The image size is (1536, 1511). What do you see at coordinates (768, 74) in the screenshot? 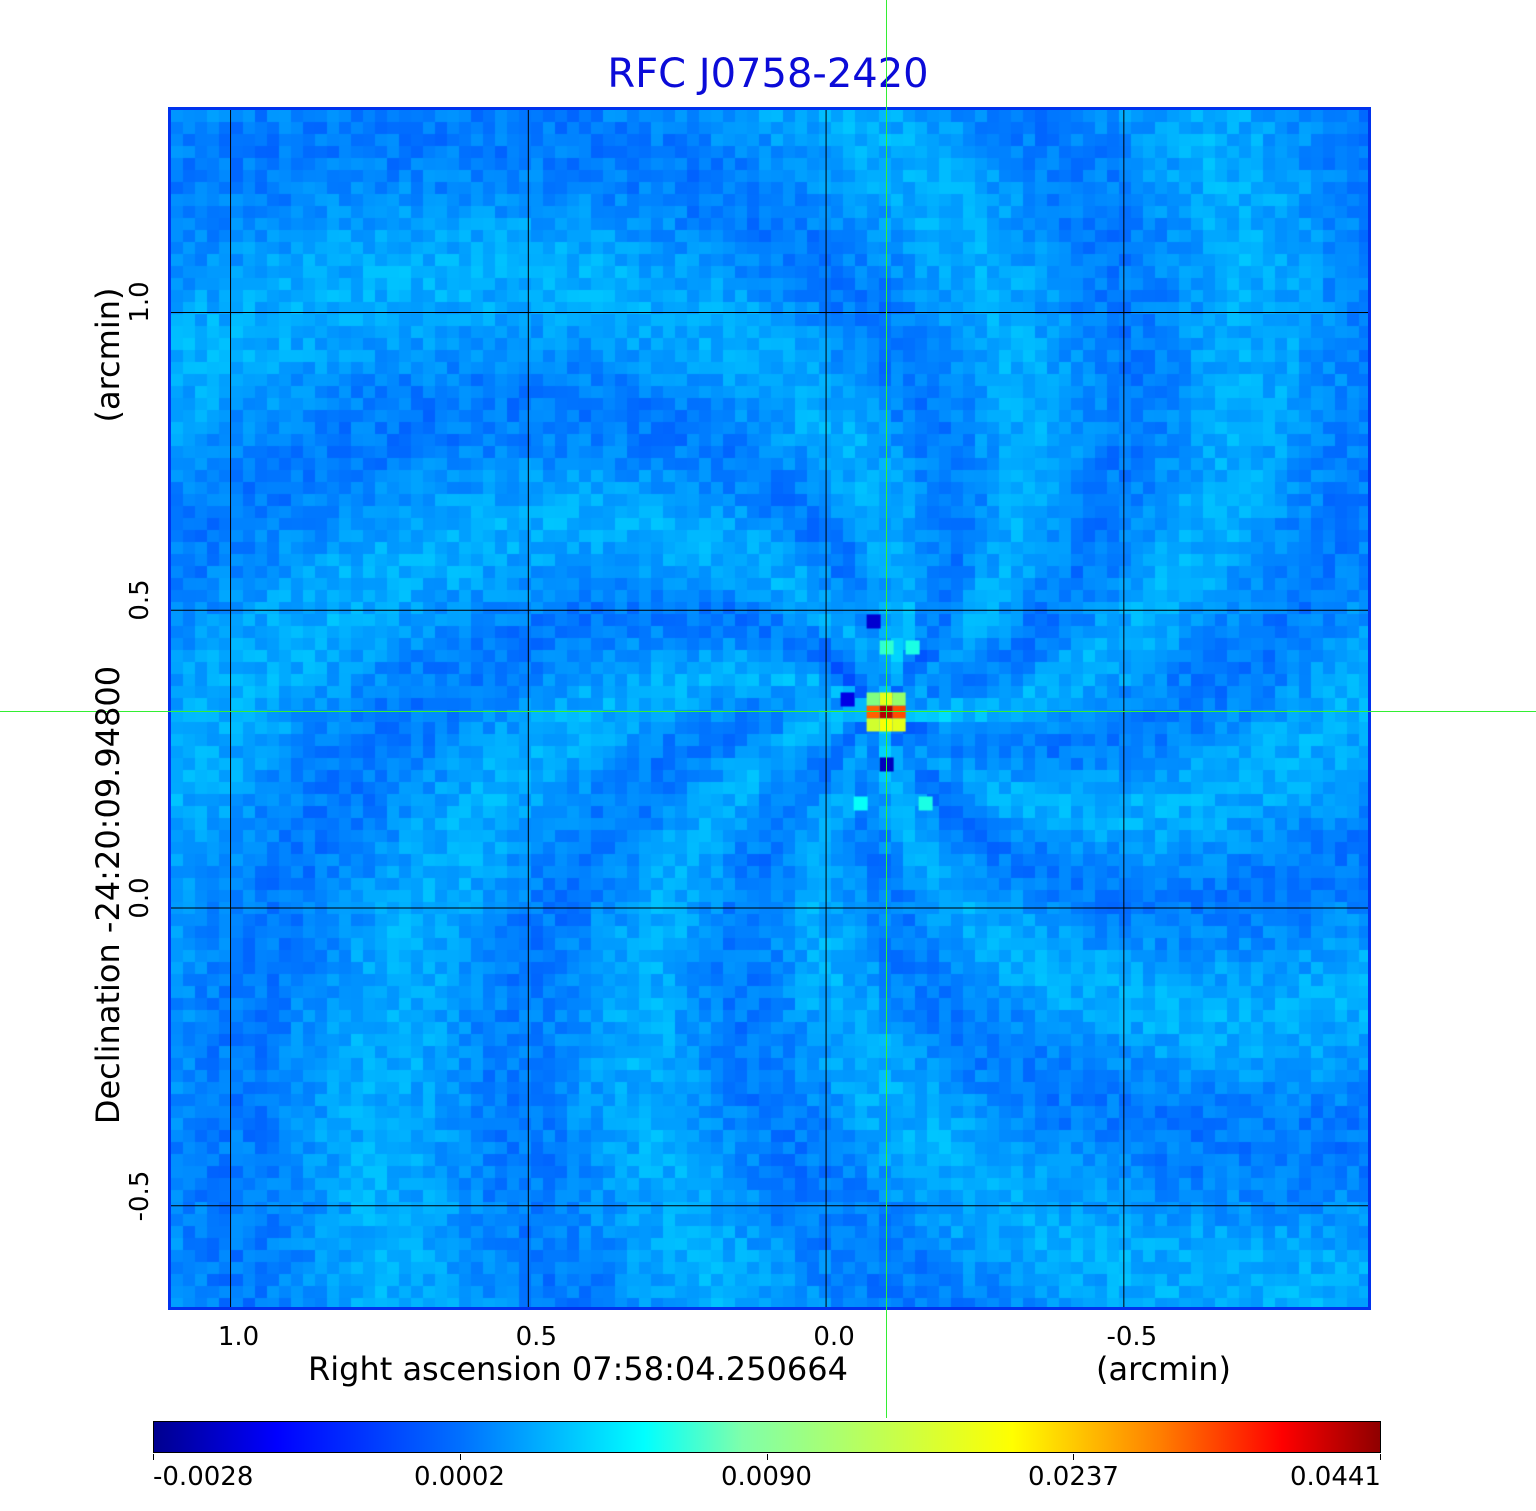
I see `chart-title: RFC J0758-2420` at bounding box center [768, 74].